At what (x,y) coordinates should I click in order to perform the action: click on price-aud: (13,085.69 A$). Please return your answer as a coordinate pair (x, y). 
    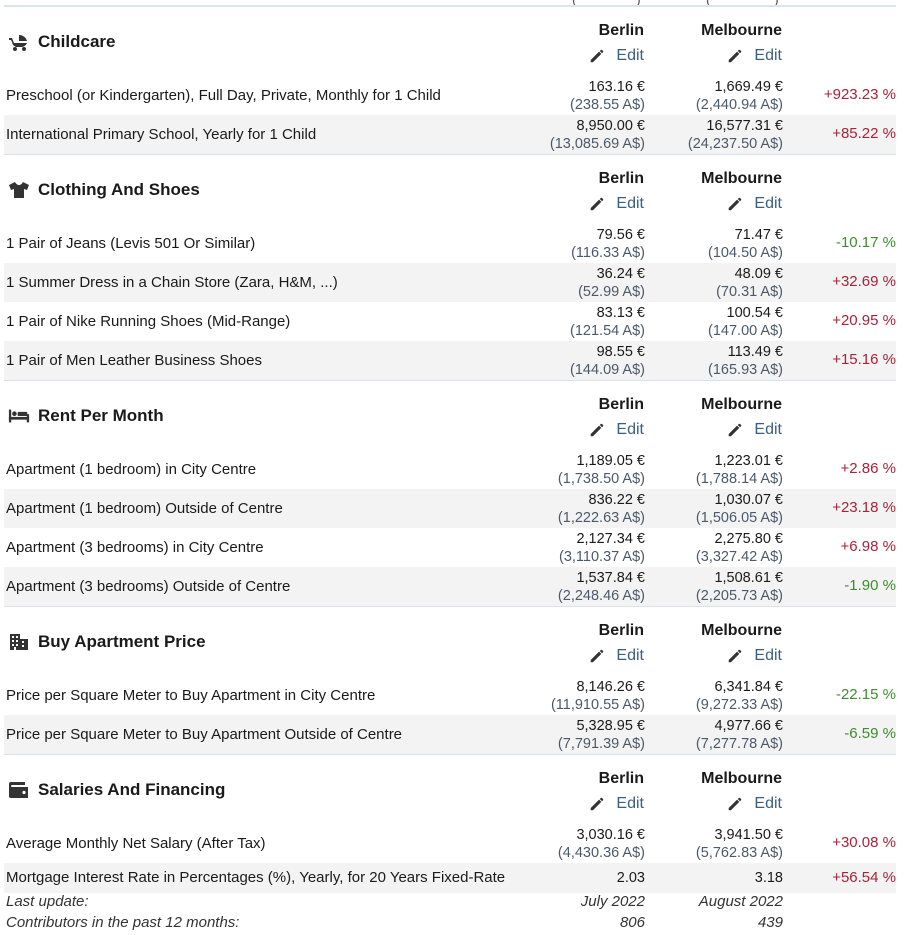
    Looking at the image, I should click on (597, 144).